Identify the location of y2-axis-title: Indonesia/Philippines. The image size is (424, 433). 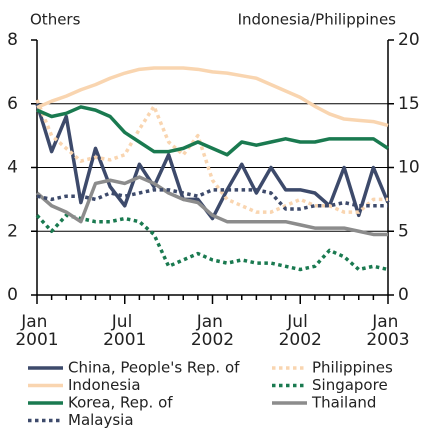
(317, 20).